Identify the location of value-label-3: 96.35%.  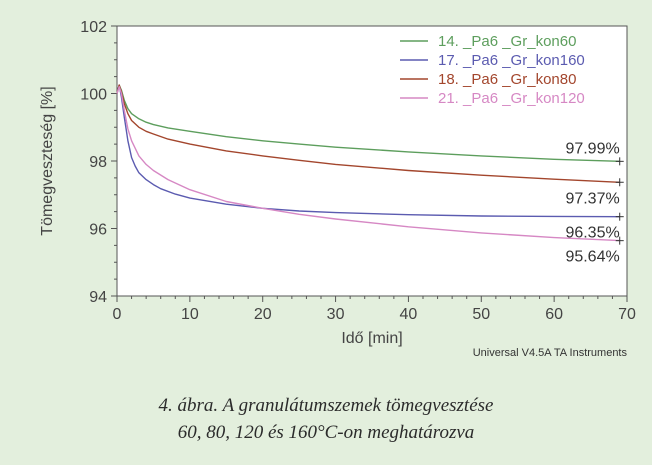
(592, 233).